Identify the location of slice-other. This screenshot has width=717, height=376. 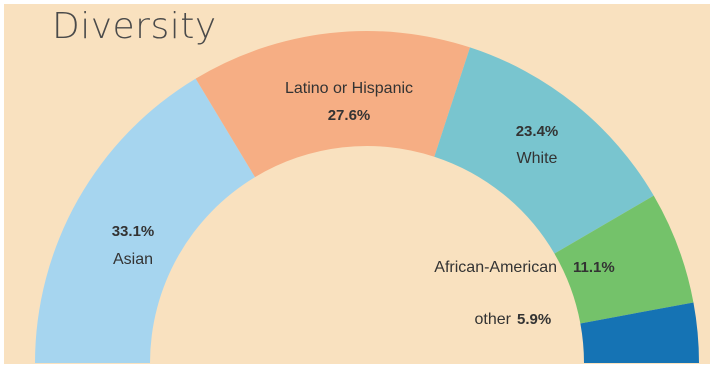
(639, 332).